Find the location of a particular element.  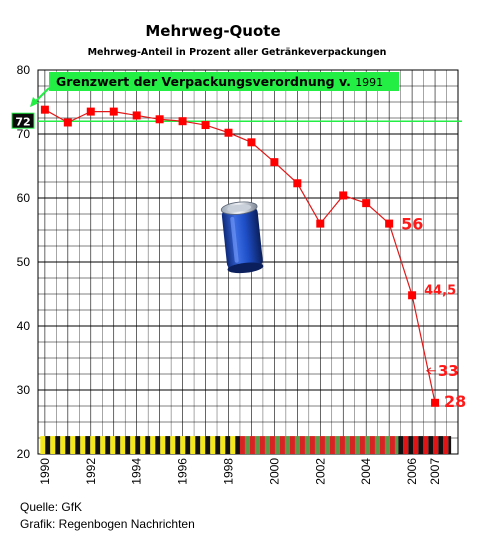

x-tick-label: 2006 is located at coordinates (412, 471).